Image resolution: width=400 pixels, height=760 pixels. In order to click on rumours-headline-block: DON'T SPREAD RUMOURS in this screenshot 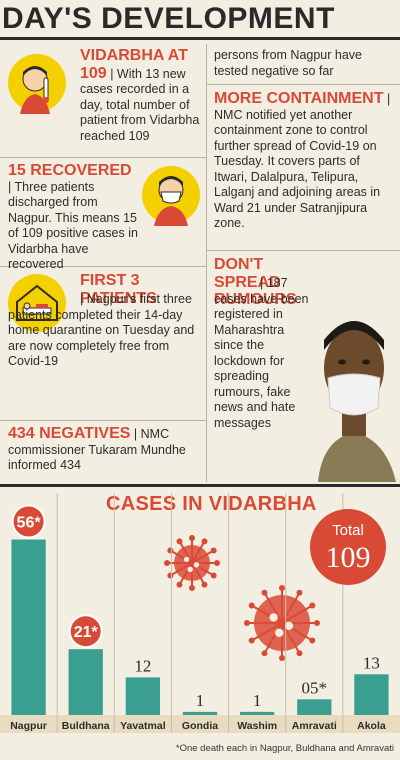, I will do `click(264, 282)`.